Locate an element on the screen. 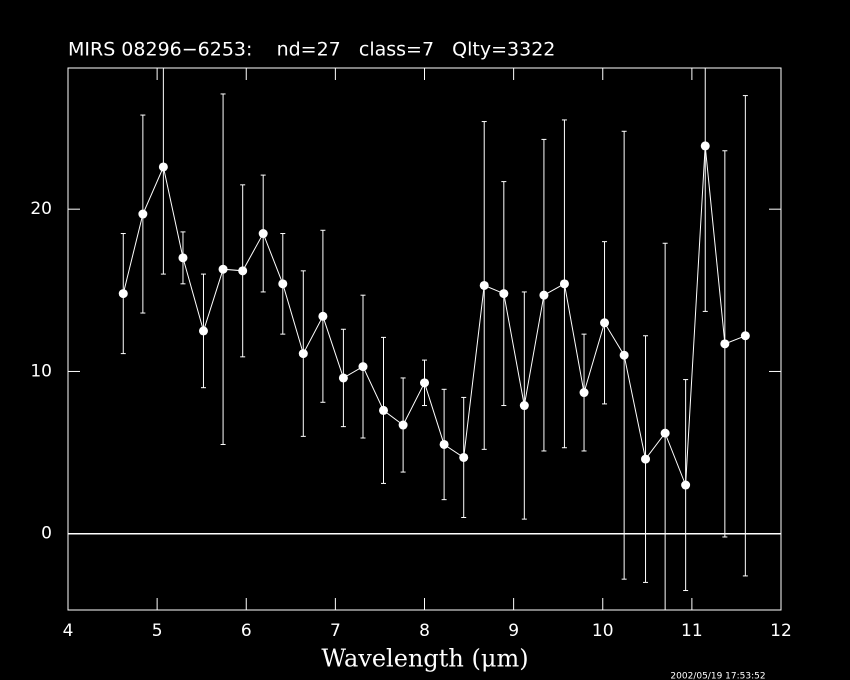  x-axis-label: Wavelength (μm) is located at coordinates (424, 659).